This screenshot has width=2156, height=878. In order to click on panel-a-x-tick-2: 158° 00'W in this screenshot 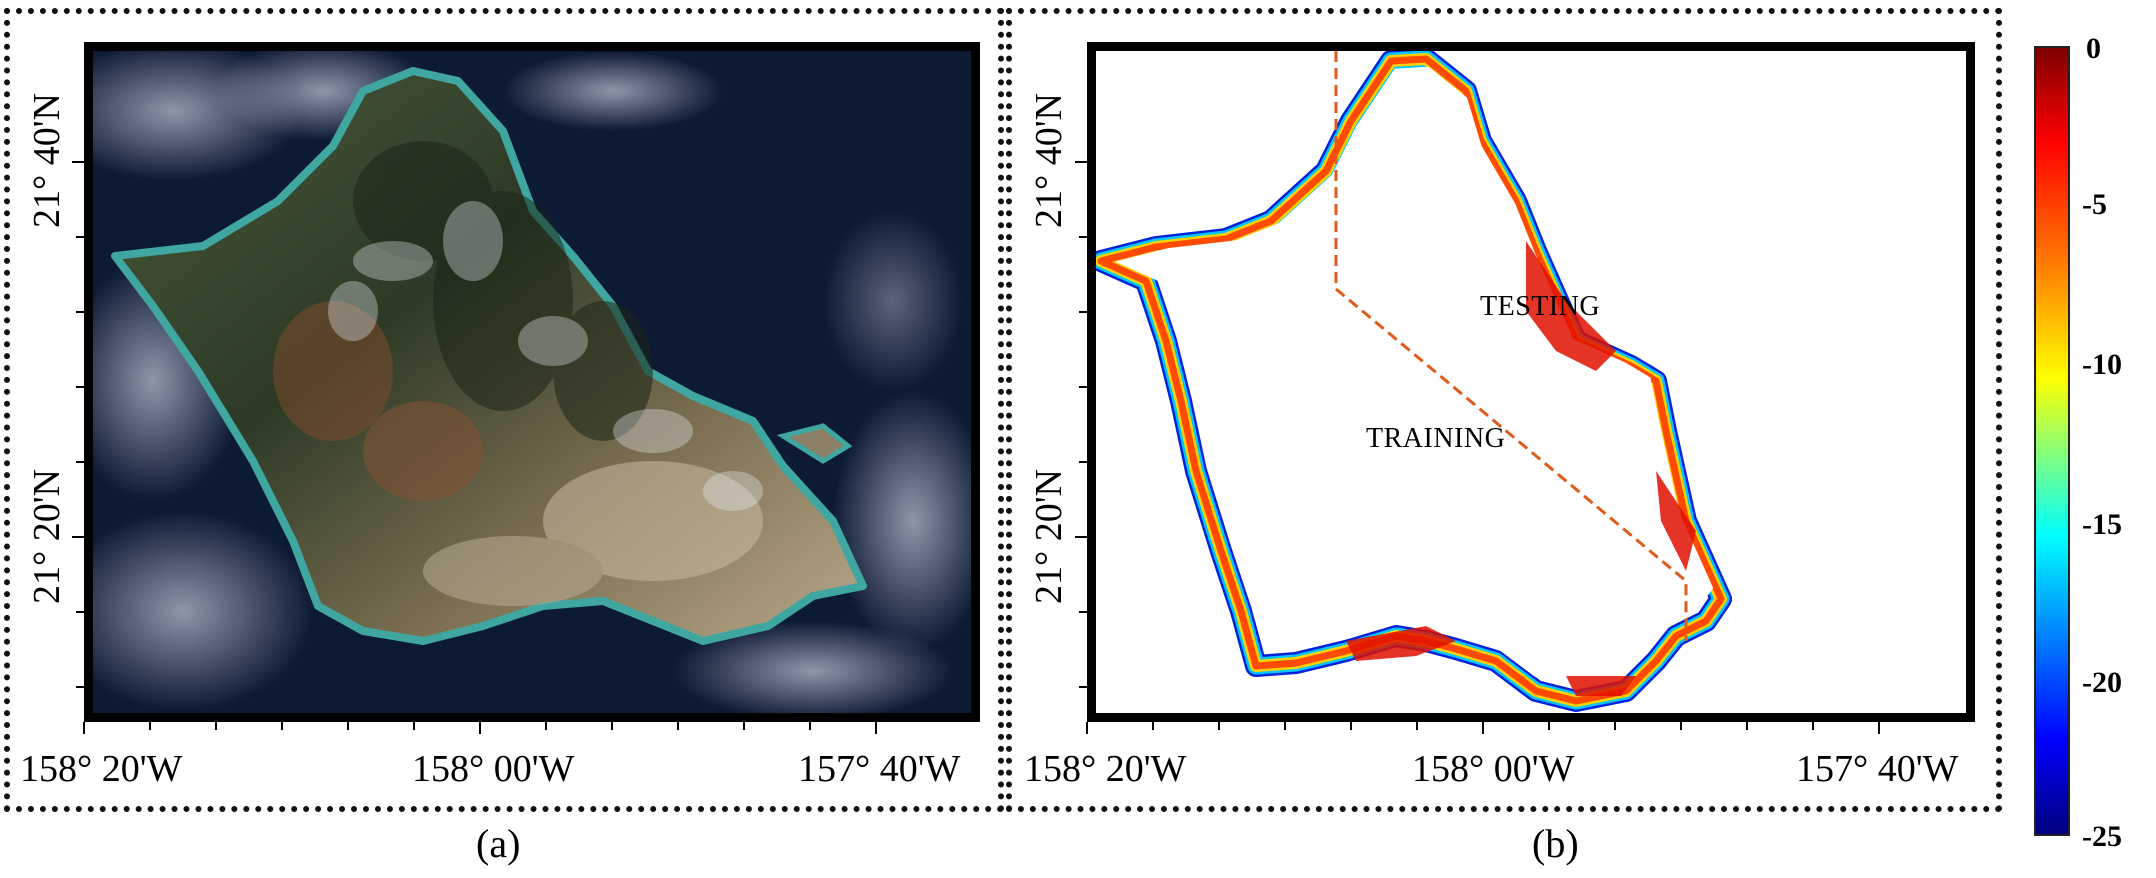, I will do `click(493, 769)`.